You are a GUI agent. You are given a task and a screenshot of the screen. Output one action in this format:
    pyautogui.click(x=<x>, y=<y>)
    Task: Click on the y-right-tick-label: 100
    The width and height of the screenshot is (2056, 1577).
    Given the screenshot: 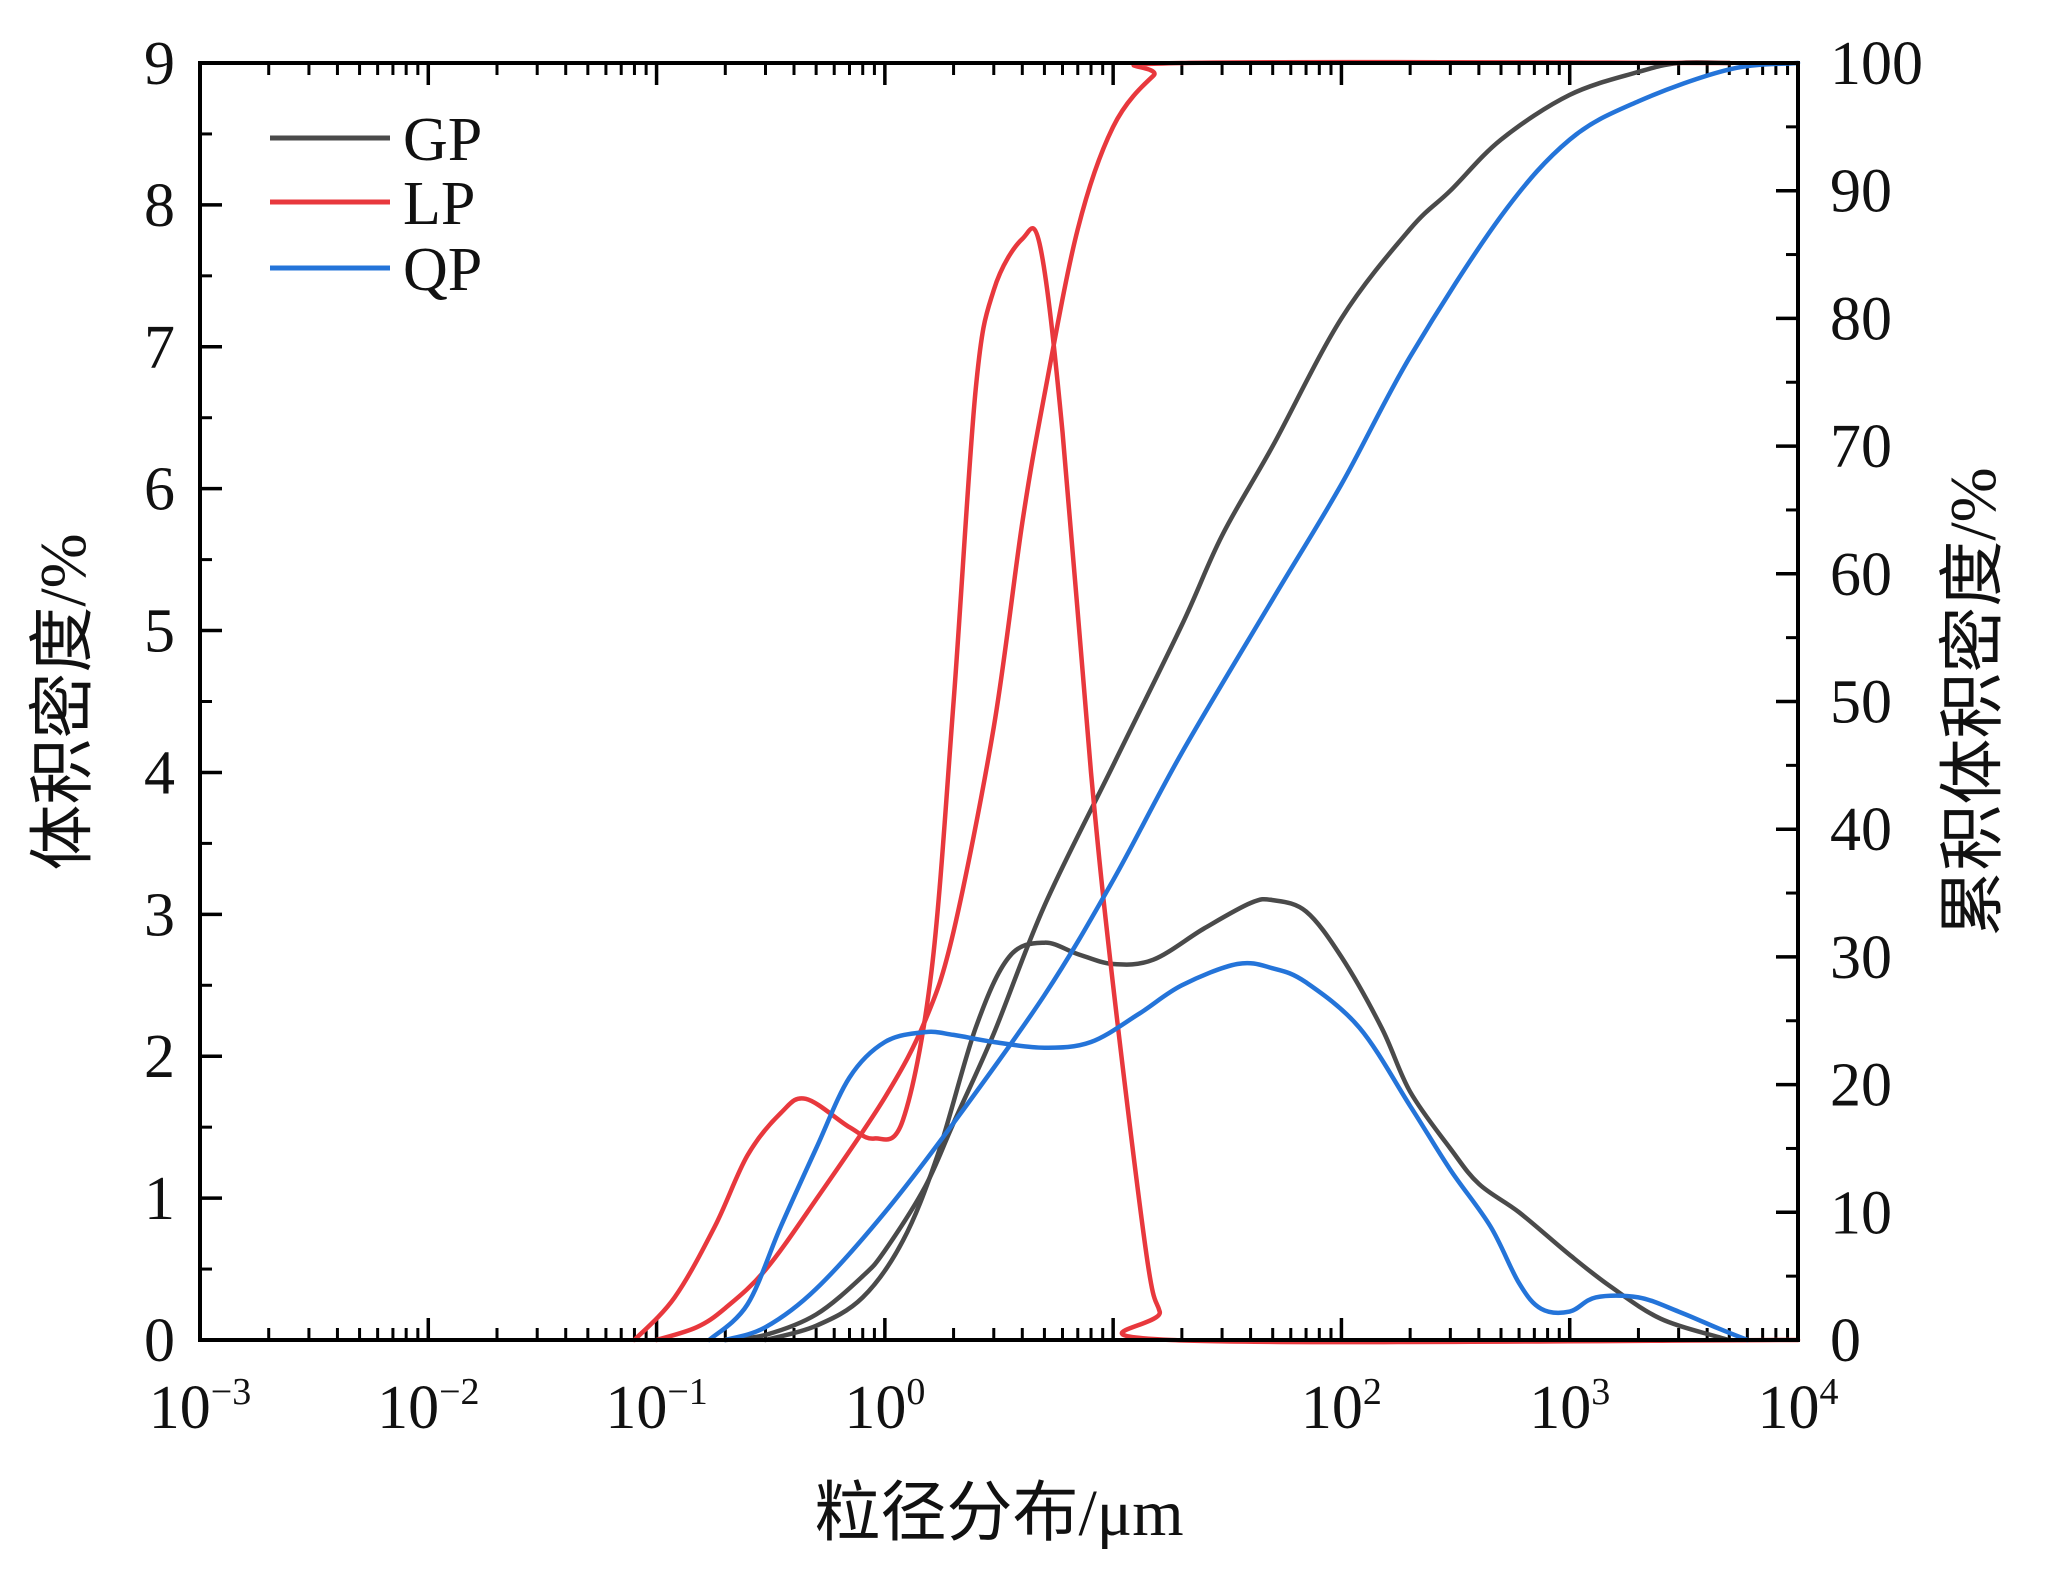 What is the action you would take?
    pyautogui.click(x=1876, y=64)
    